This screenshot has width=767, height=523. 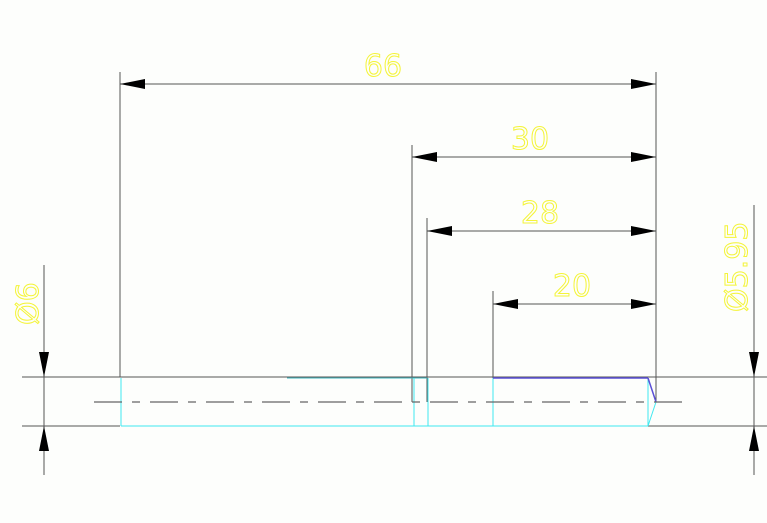 I want to click on dim-text-diameter-6: Ø6, so click(x=28, y=303).